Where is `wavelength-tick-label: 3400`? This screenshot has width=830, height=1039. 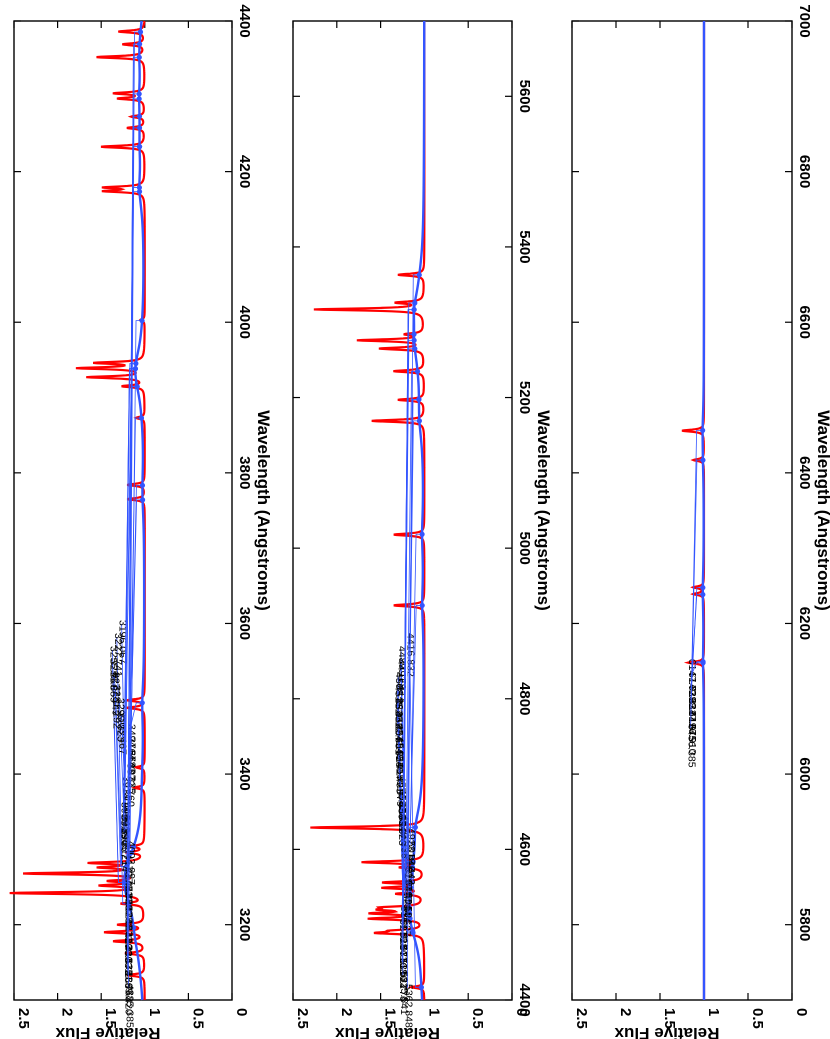 wavelength-tick-label: 3400 is located at coordinates (244, 773).